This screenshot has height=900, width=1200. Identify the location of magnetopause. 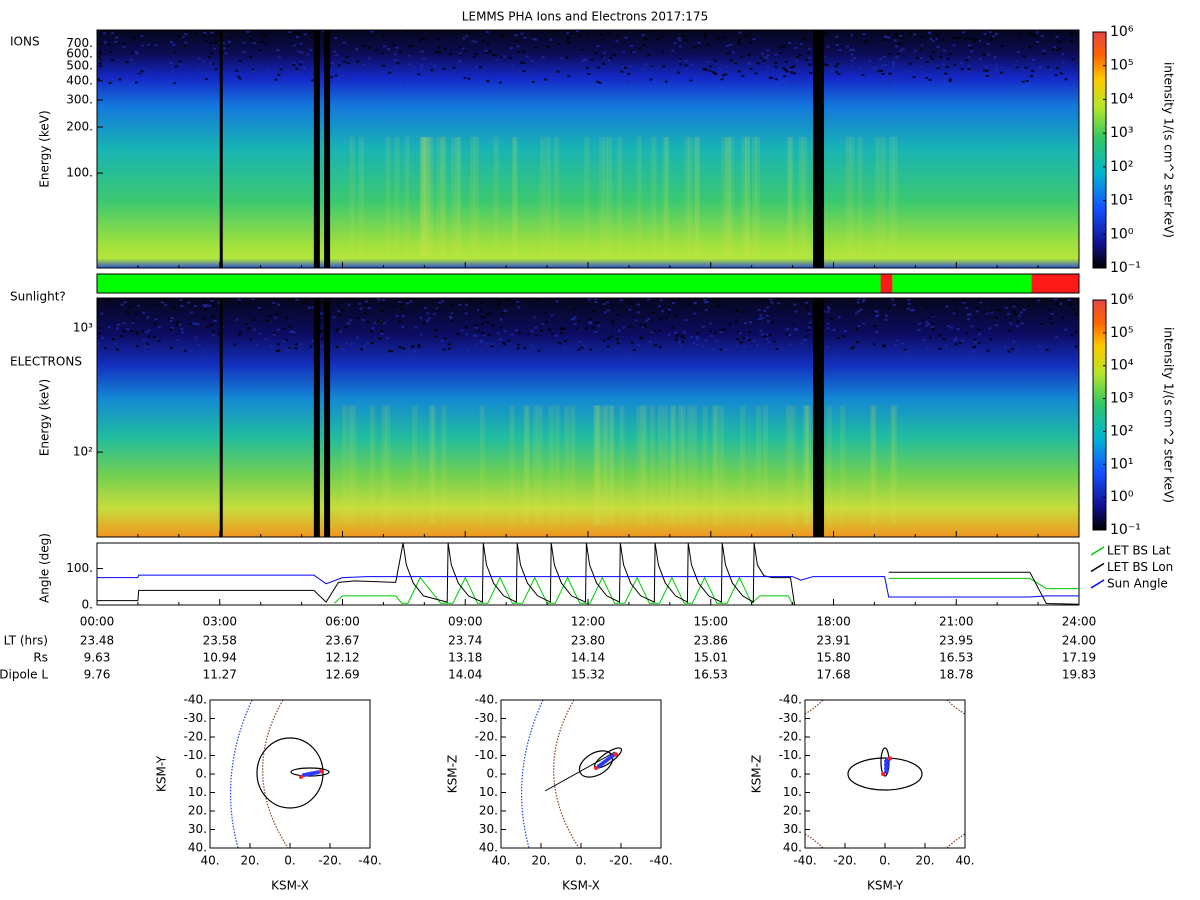
(566, 774).